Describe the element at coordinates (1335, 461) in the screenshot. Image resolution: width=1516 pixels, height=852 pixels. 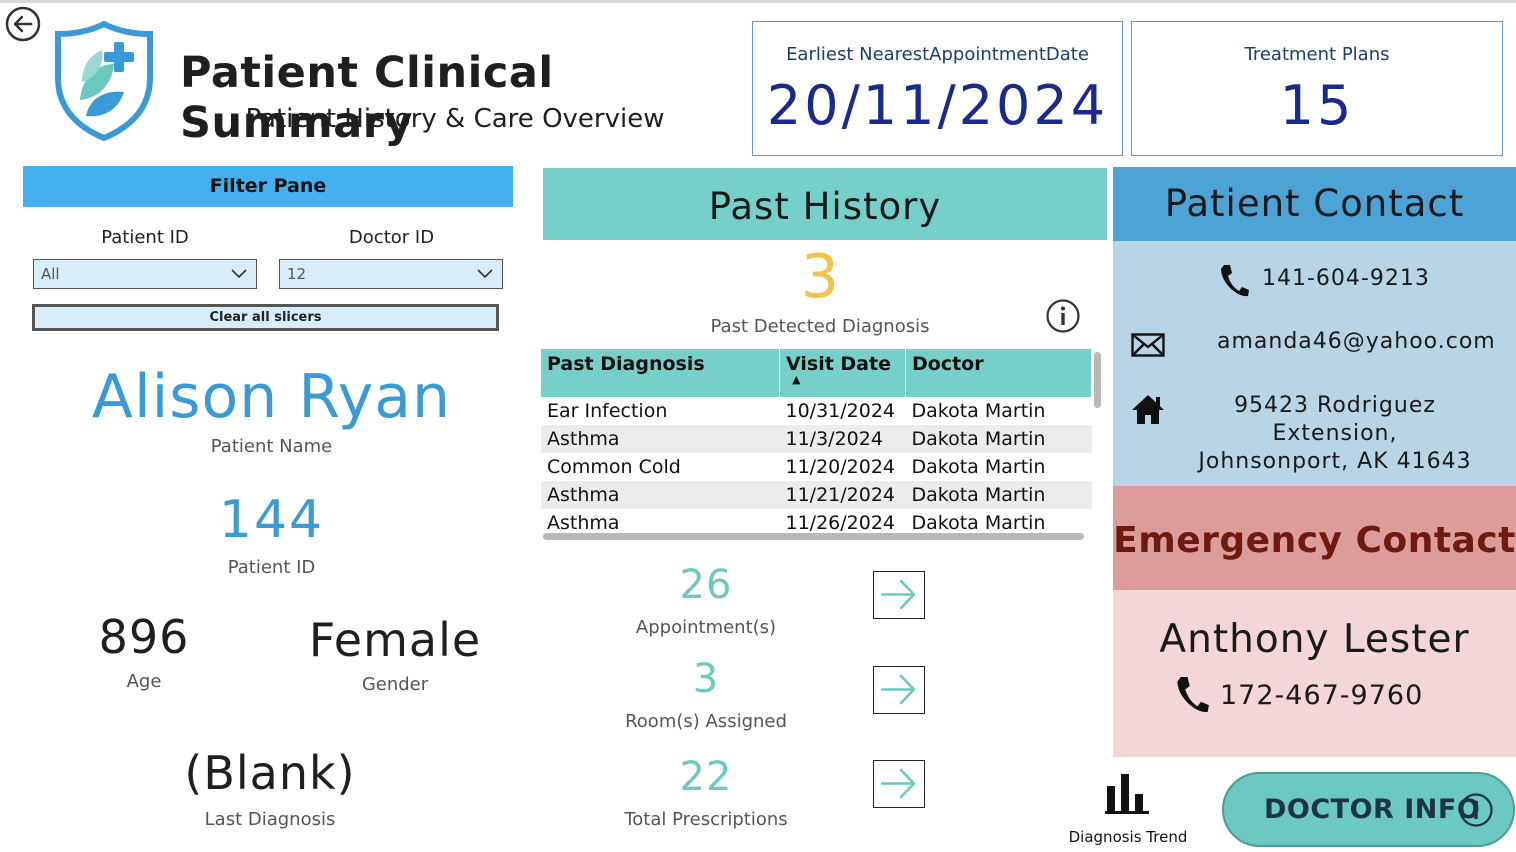
I see `address-line-2: Johnsonport, AK 41643` at that location.